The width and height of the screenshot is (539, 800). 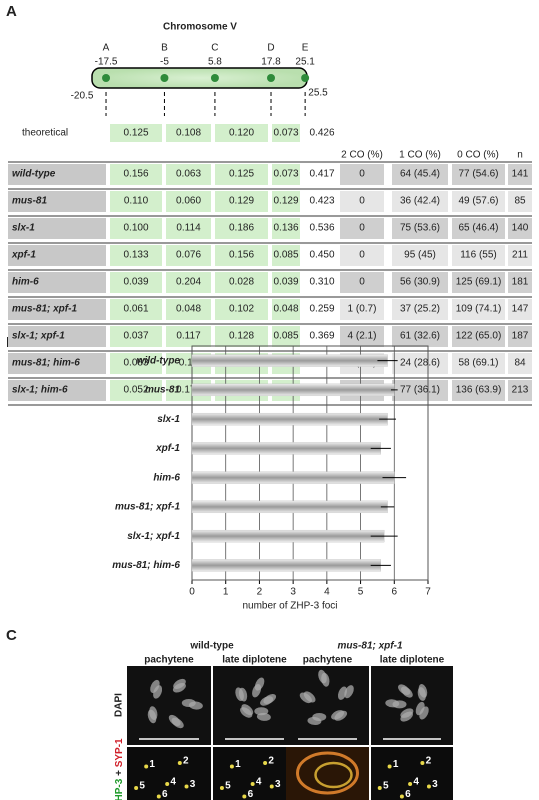 I want to click on co-value: 125 (69.1), so click(x=479, y=282).